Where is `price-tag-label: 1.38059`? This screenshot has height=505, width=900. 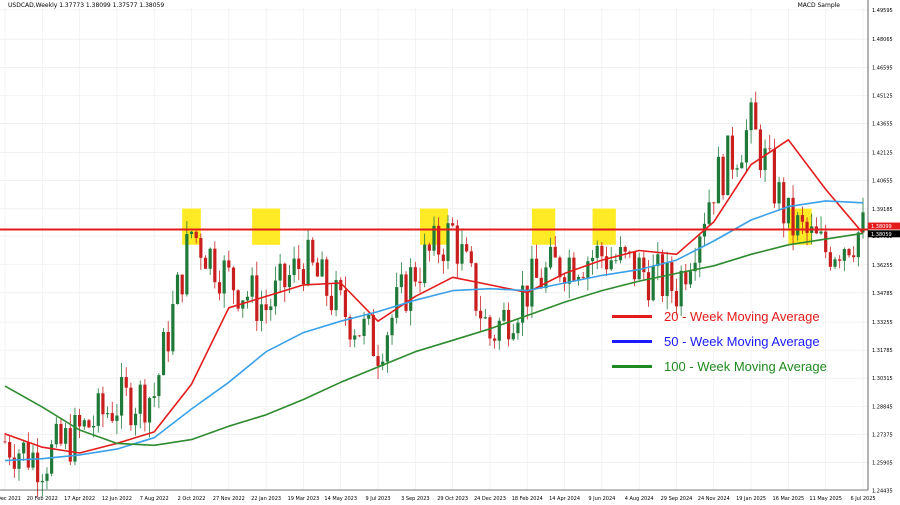
price-tag-label: 1.38059 is located at coordinates (881, 235).